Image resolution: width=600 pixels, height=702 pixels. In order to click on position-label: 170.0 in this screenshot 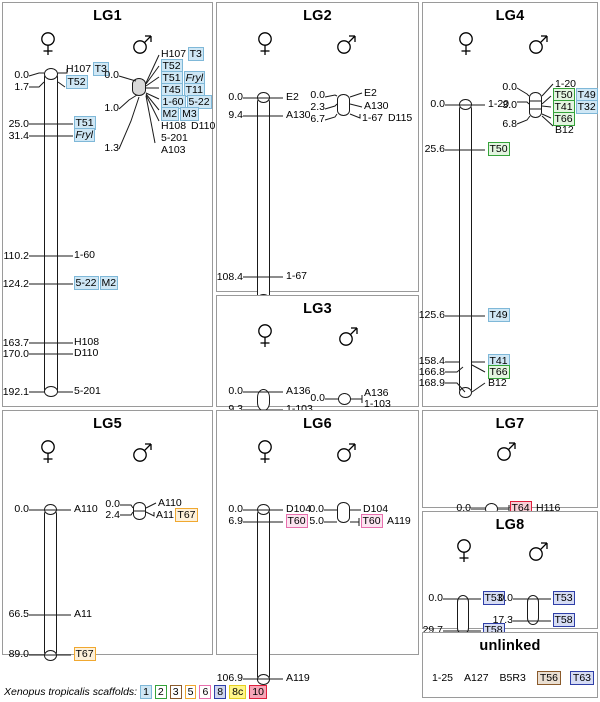, I will do `click(15, 354)`.